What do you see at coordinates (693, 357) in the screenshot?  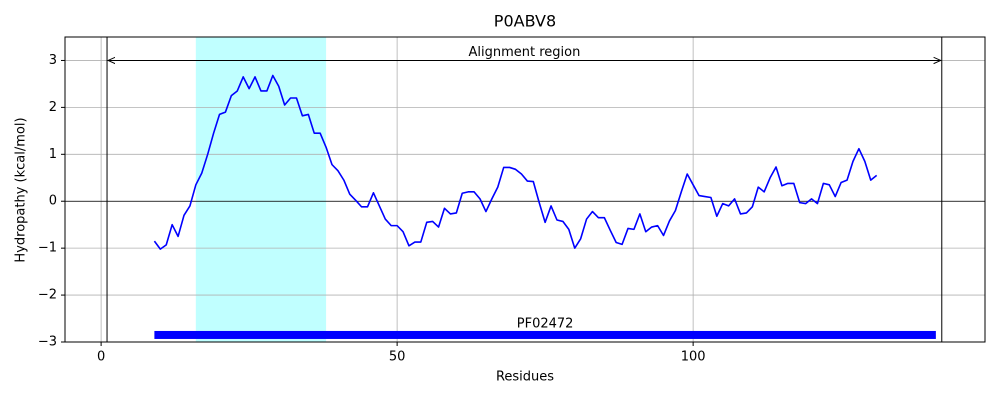 I see `x-tick-label: 100` at bounding box center [693, 357].